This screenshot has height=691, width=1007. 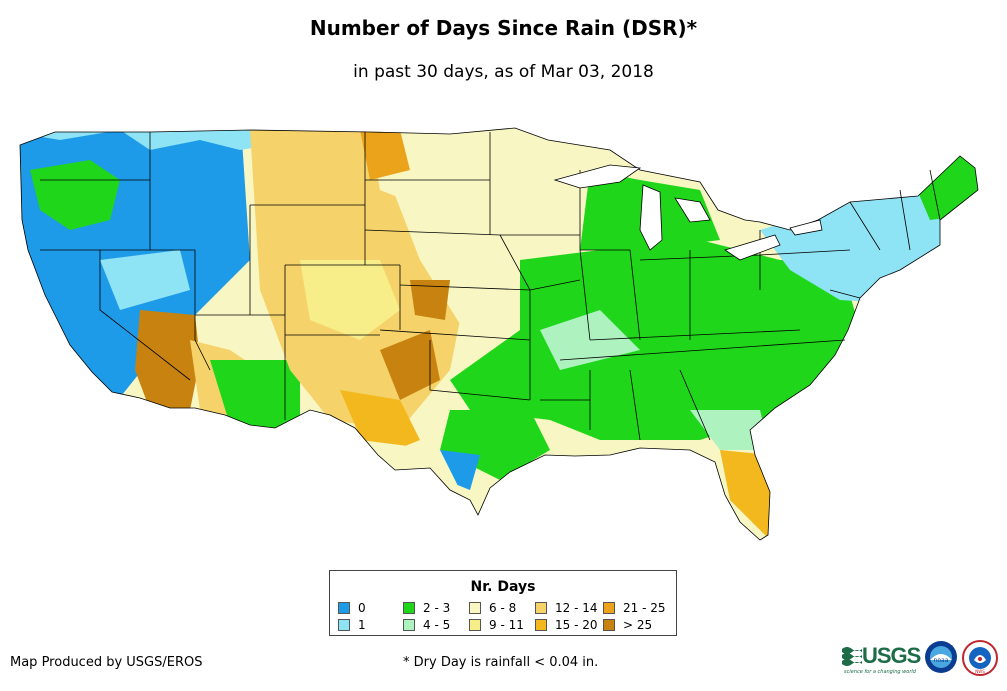 I want to click on legend-label: > 25, so click(x=638, y=625).